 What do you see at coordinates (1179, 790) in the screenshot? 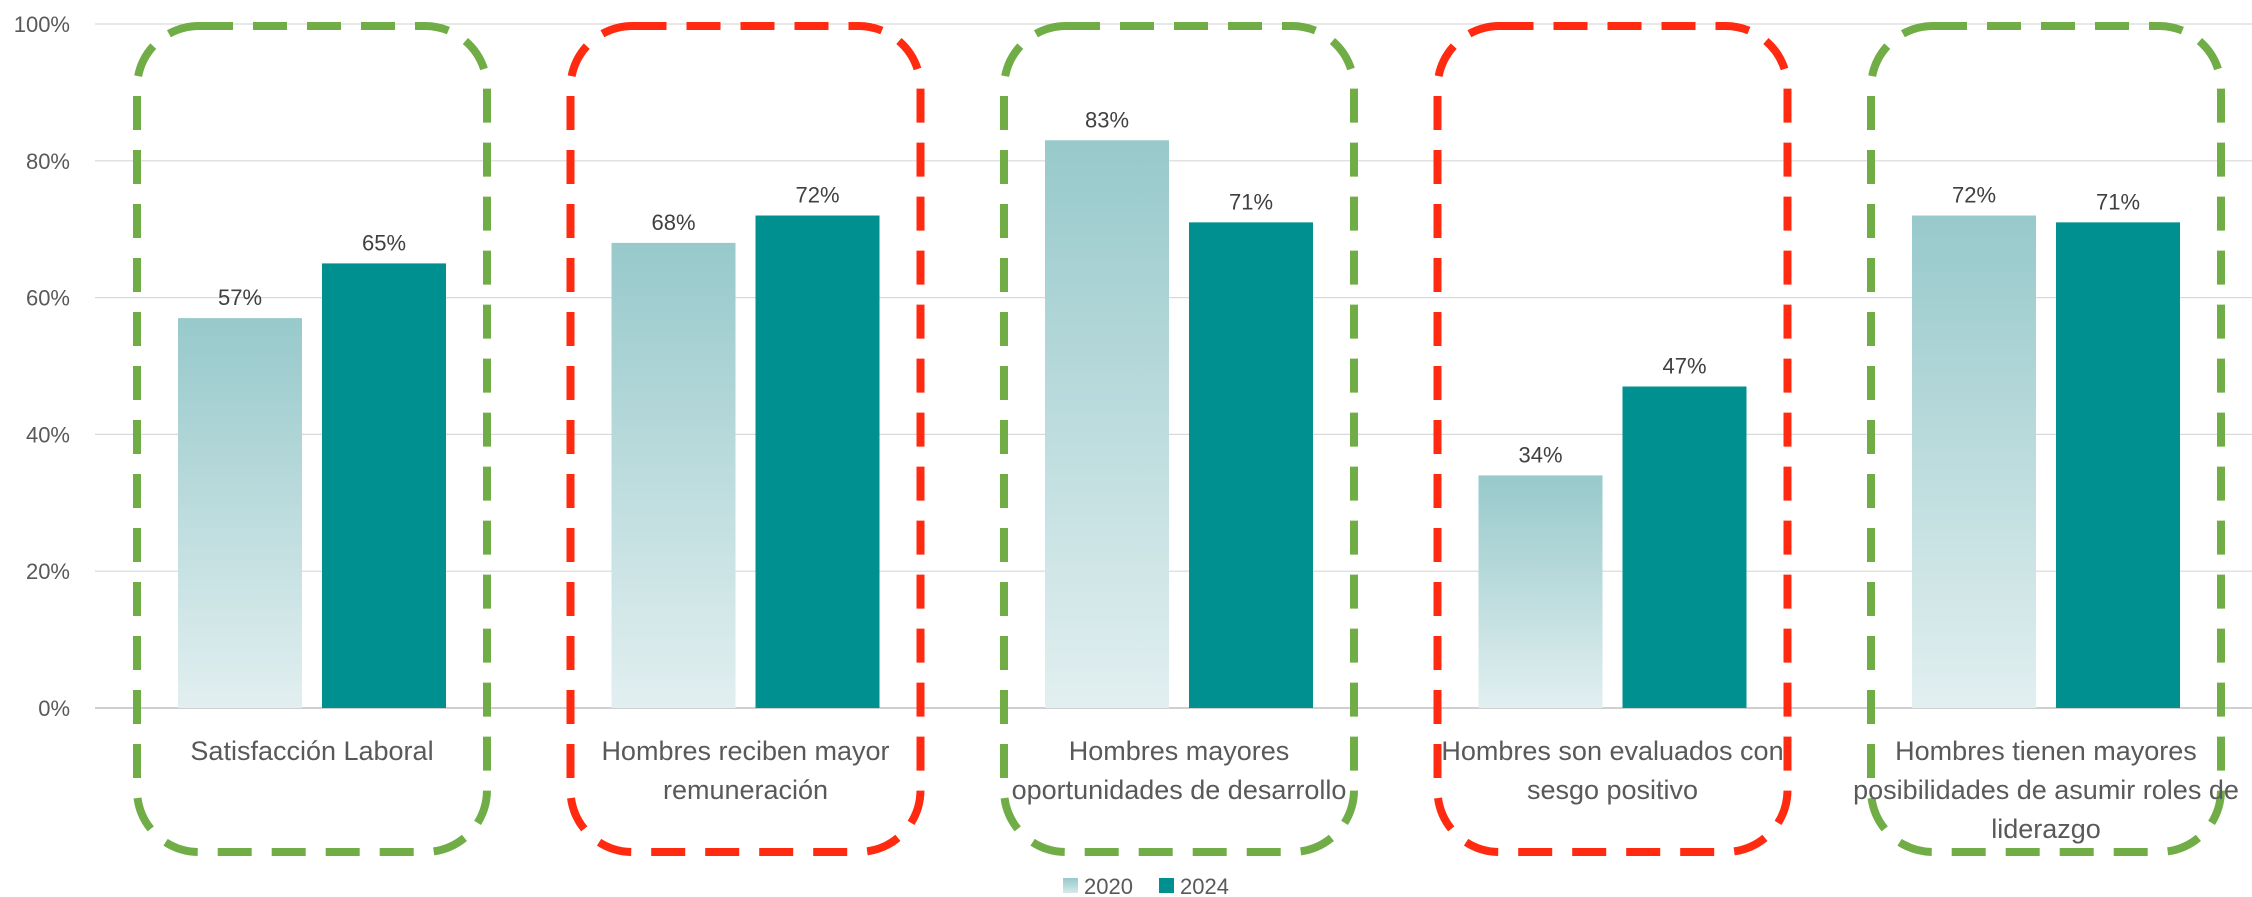
I see `category-label: oportunidades de desarrollo` at bounding box center [1179, 790].